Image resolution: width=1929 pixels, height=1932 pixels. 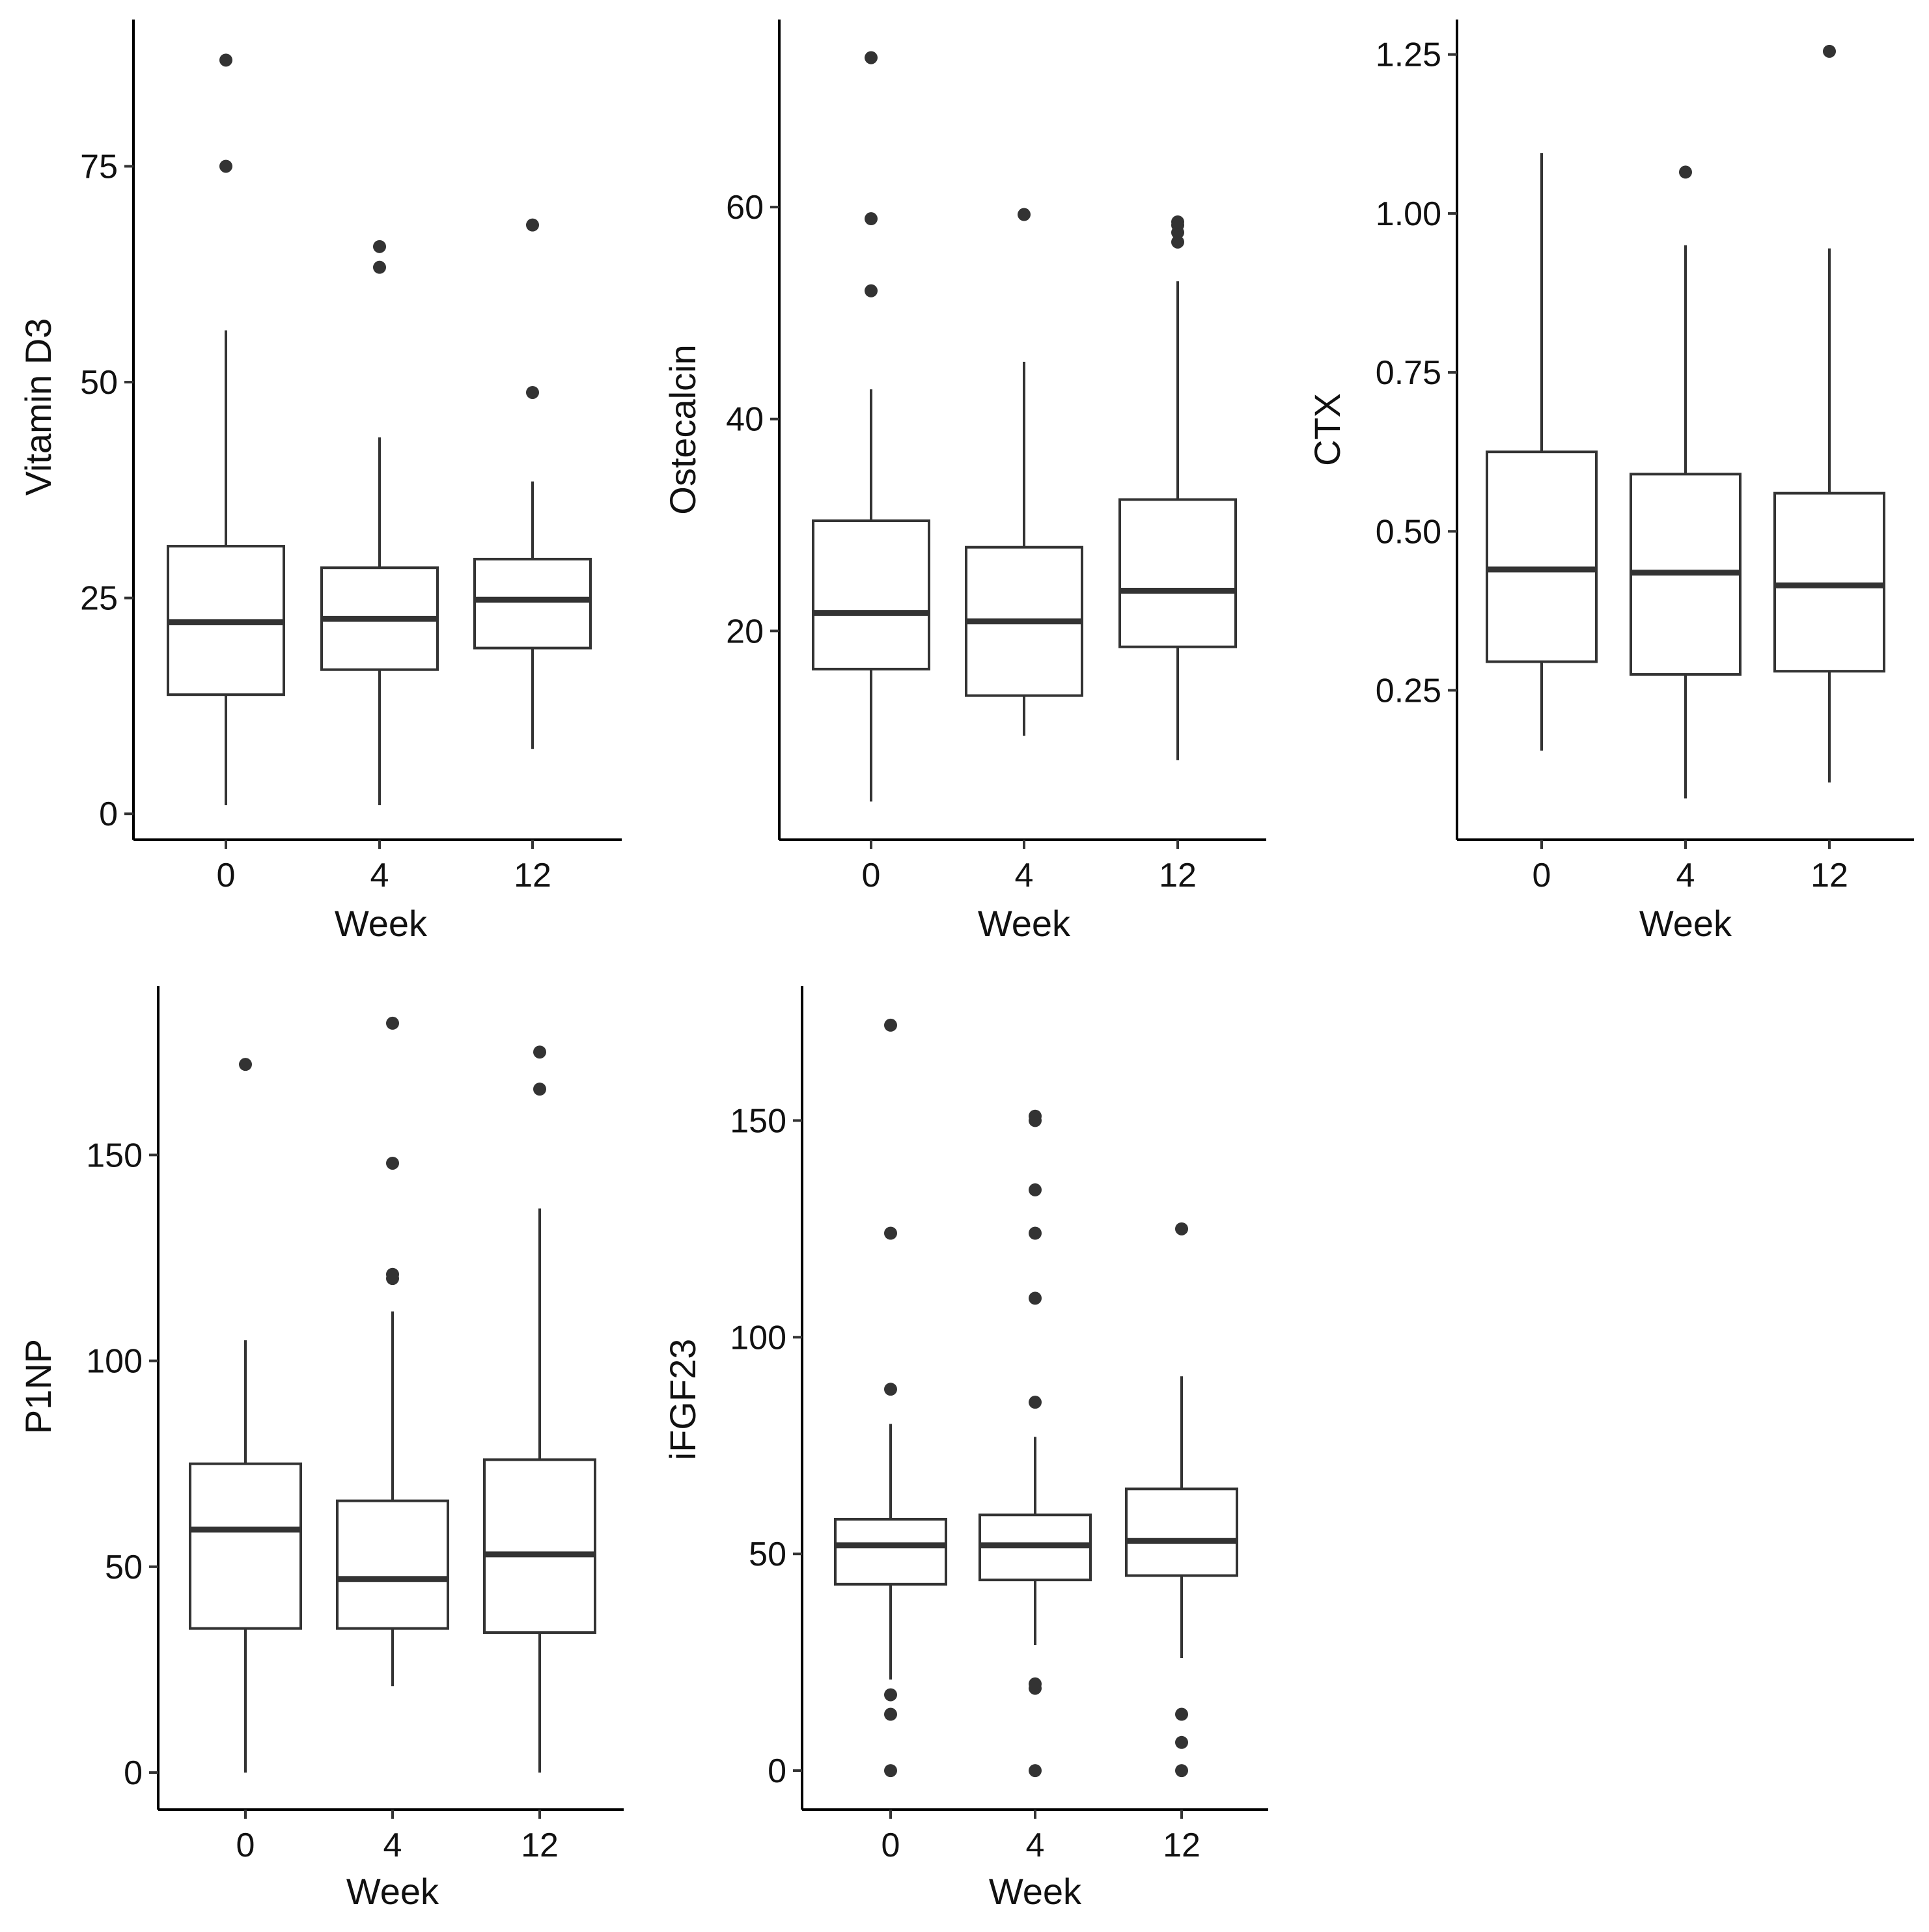 What do you see at coordinates (99, 599) in the screenshot?
I see `y-tick-label: 25` at bounding box center [99, 599].